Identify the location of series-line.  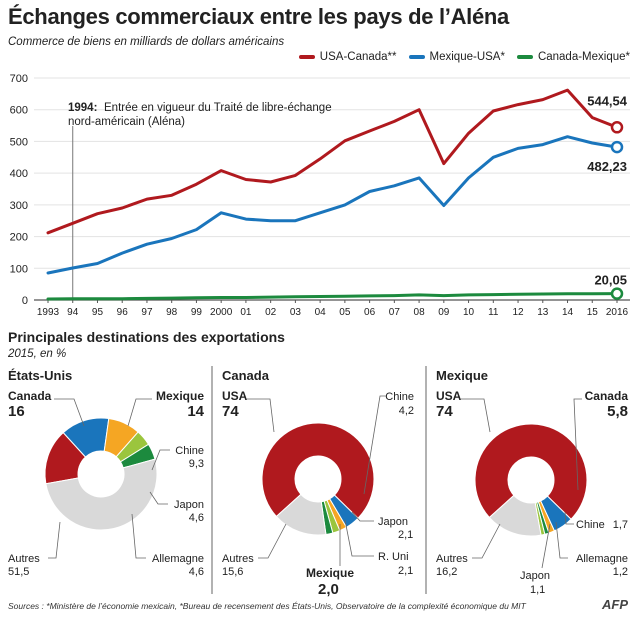
(332, 296).